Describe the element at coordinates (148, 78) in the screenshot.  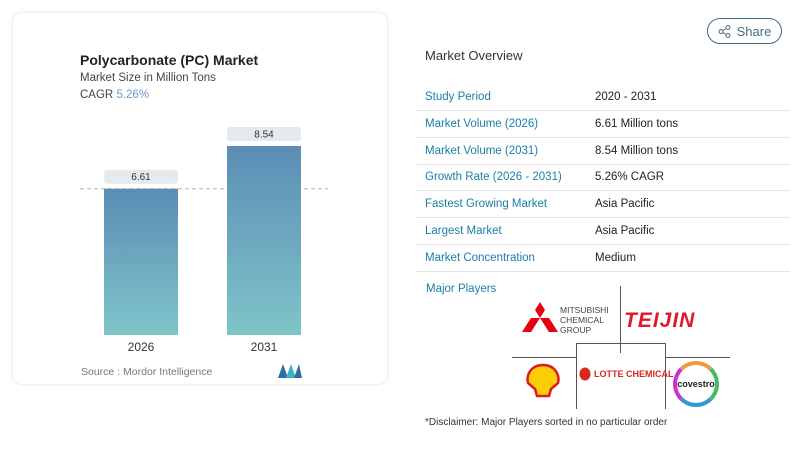
I see `chart-subtitle: Market Size in Million Tons` at that location.